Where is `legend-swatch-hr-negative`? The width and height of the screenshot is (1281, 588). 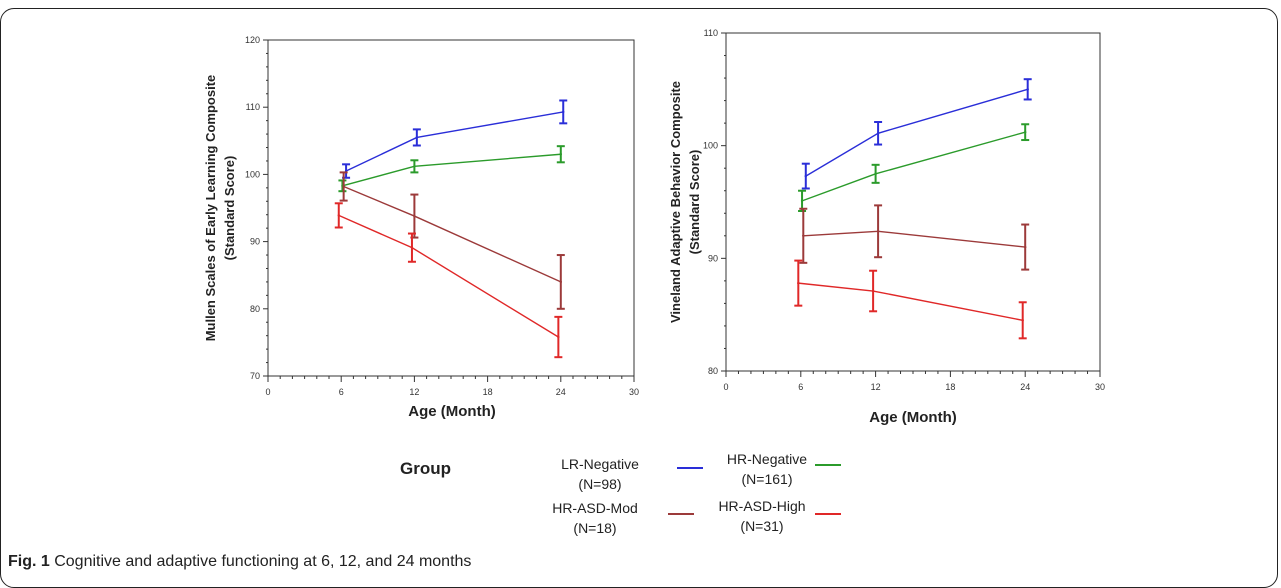
legend-swatch-hr-negative is located at coordinates (828, 465).